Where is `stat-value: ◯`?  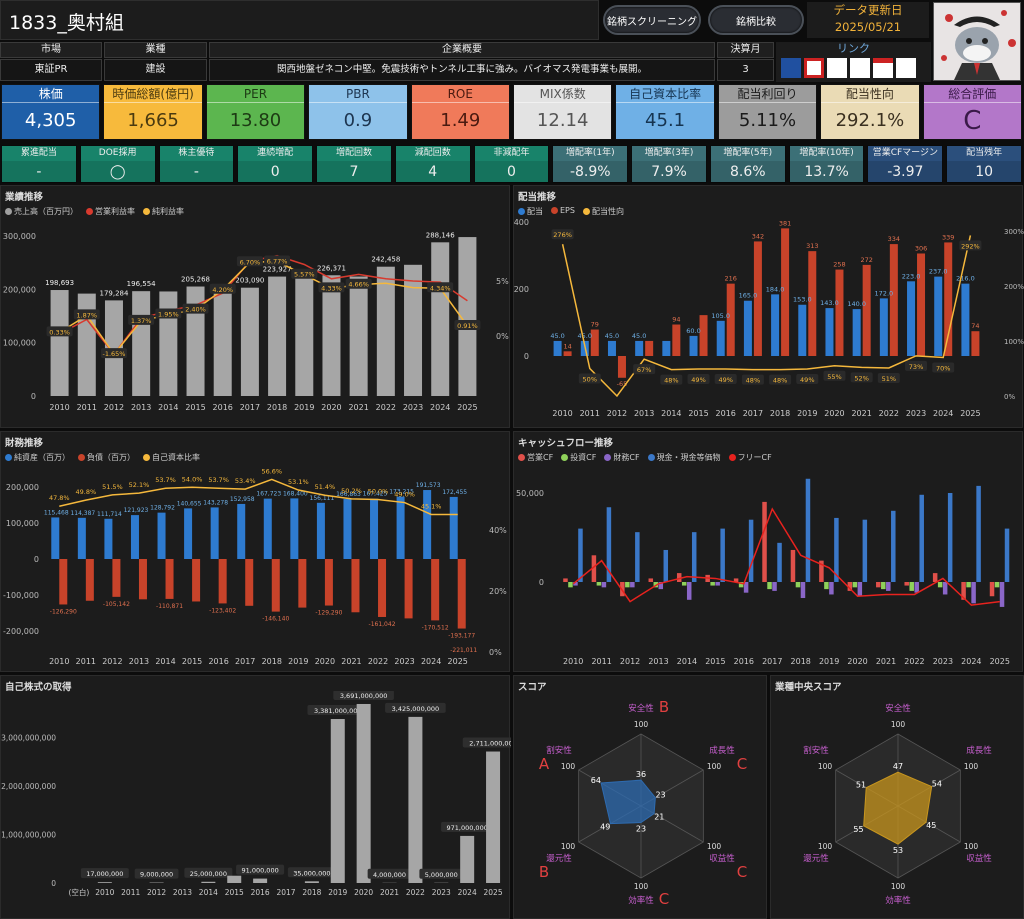 stat-value: ◯ is located at coordinates (117, 172).